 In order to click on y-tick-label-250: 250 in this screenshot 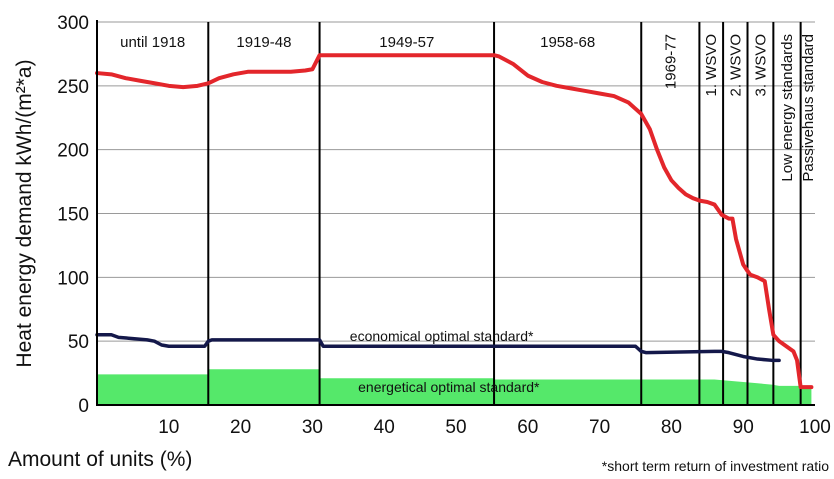, I will do `click(73, 87)`.